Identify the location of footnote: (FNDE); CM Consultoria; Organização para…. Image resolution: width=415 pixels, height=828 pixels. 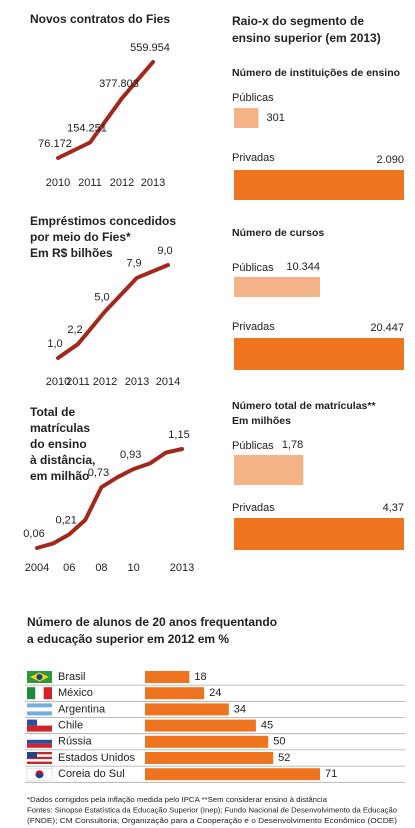
(212, 820).